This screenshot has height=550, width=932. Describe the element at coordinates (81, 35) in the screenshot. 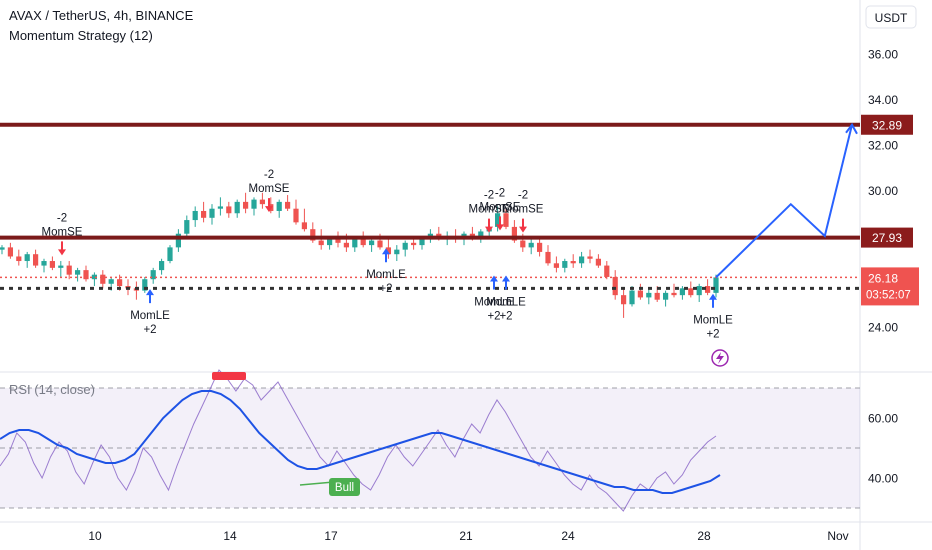

I see `strategy-title: Momentum Strategy (12)` at that location.